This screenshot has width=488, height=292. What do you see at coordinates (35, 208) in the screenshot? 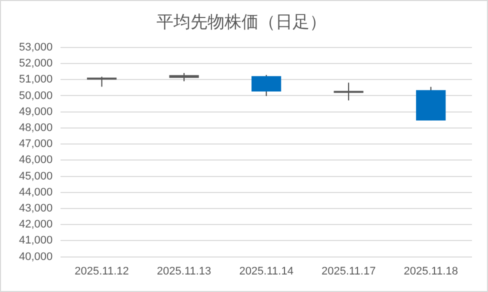
I see `y-tick-label: 43,000` at bounding box center [35, 208].